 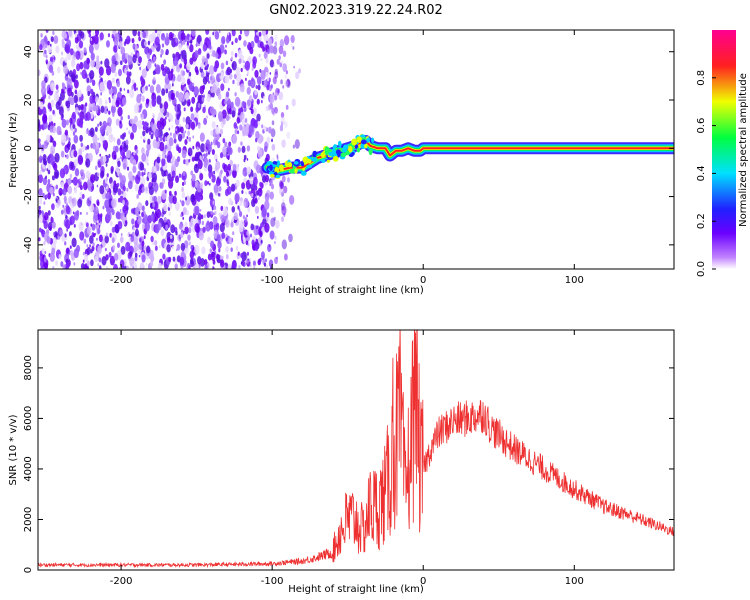 I want to click on x-tick-label: 0, so click(x=423, y=581).